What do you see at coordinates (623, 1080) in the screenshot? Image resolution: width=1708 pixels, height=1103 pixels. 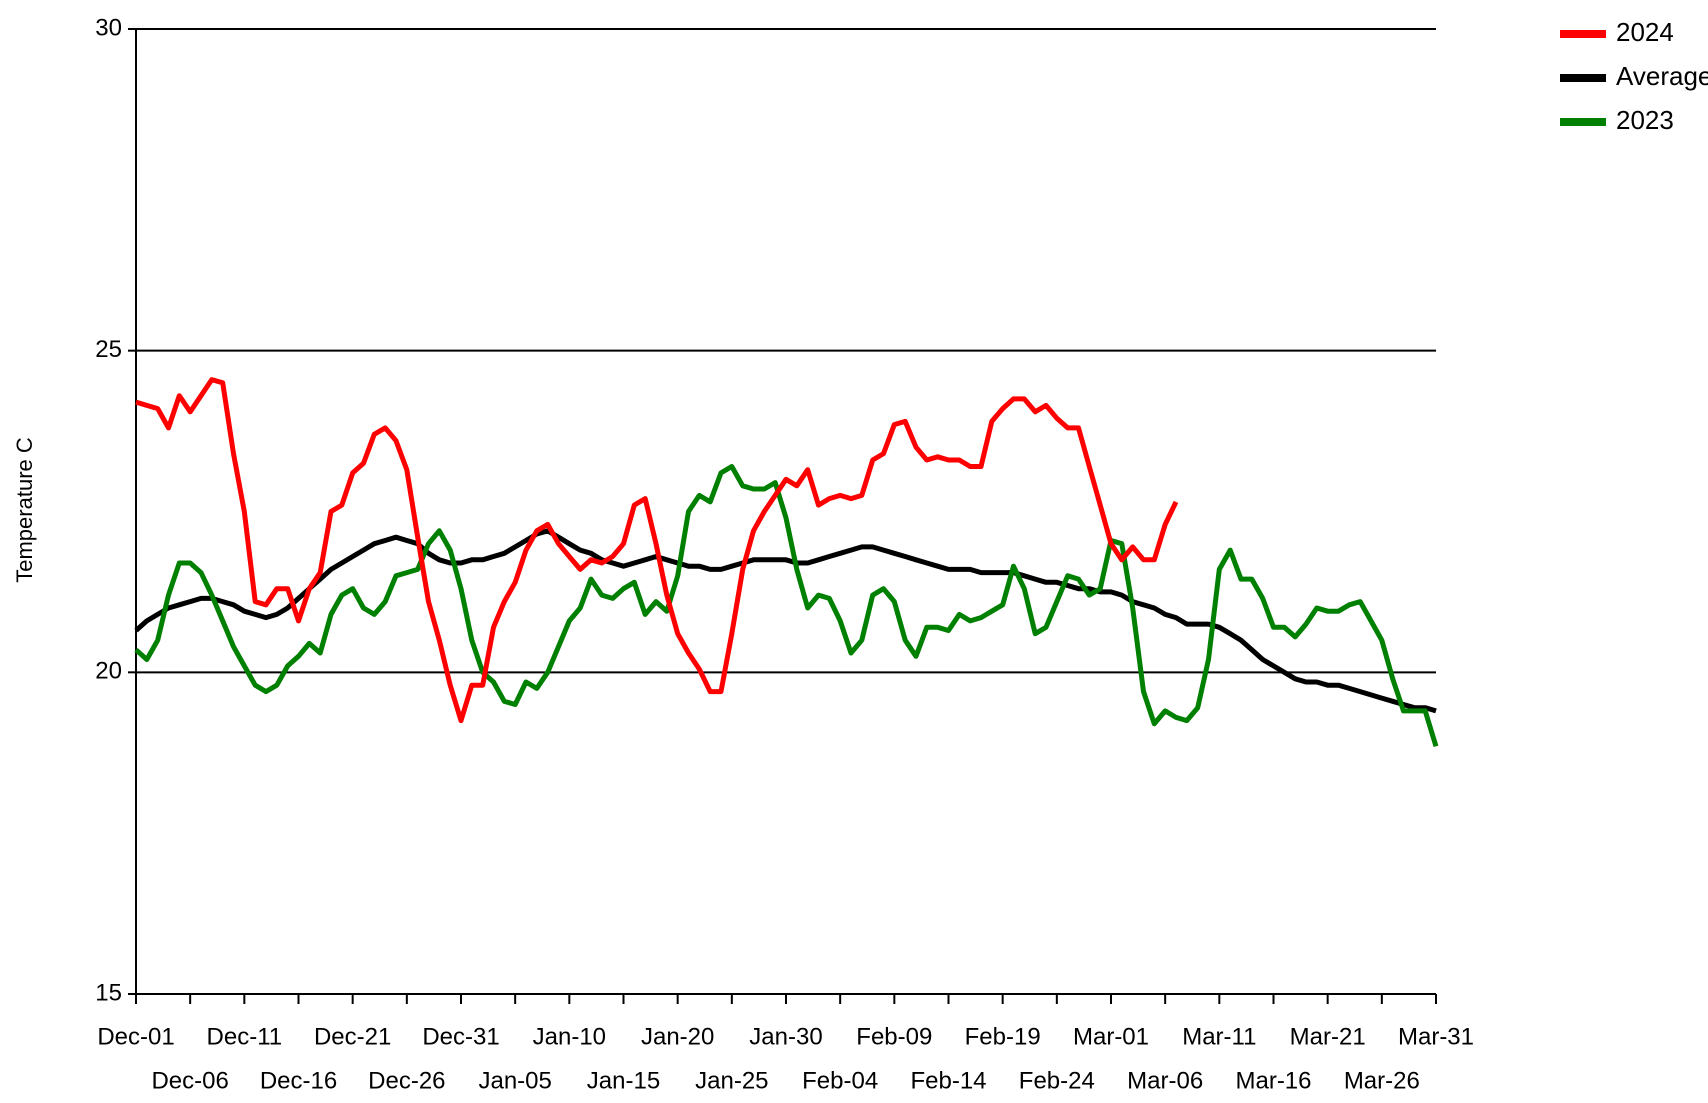 I see `x-tick-label: Jan-15` at bounding box center [623, 1080].